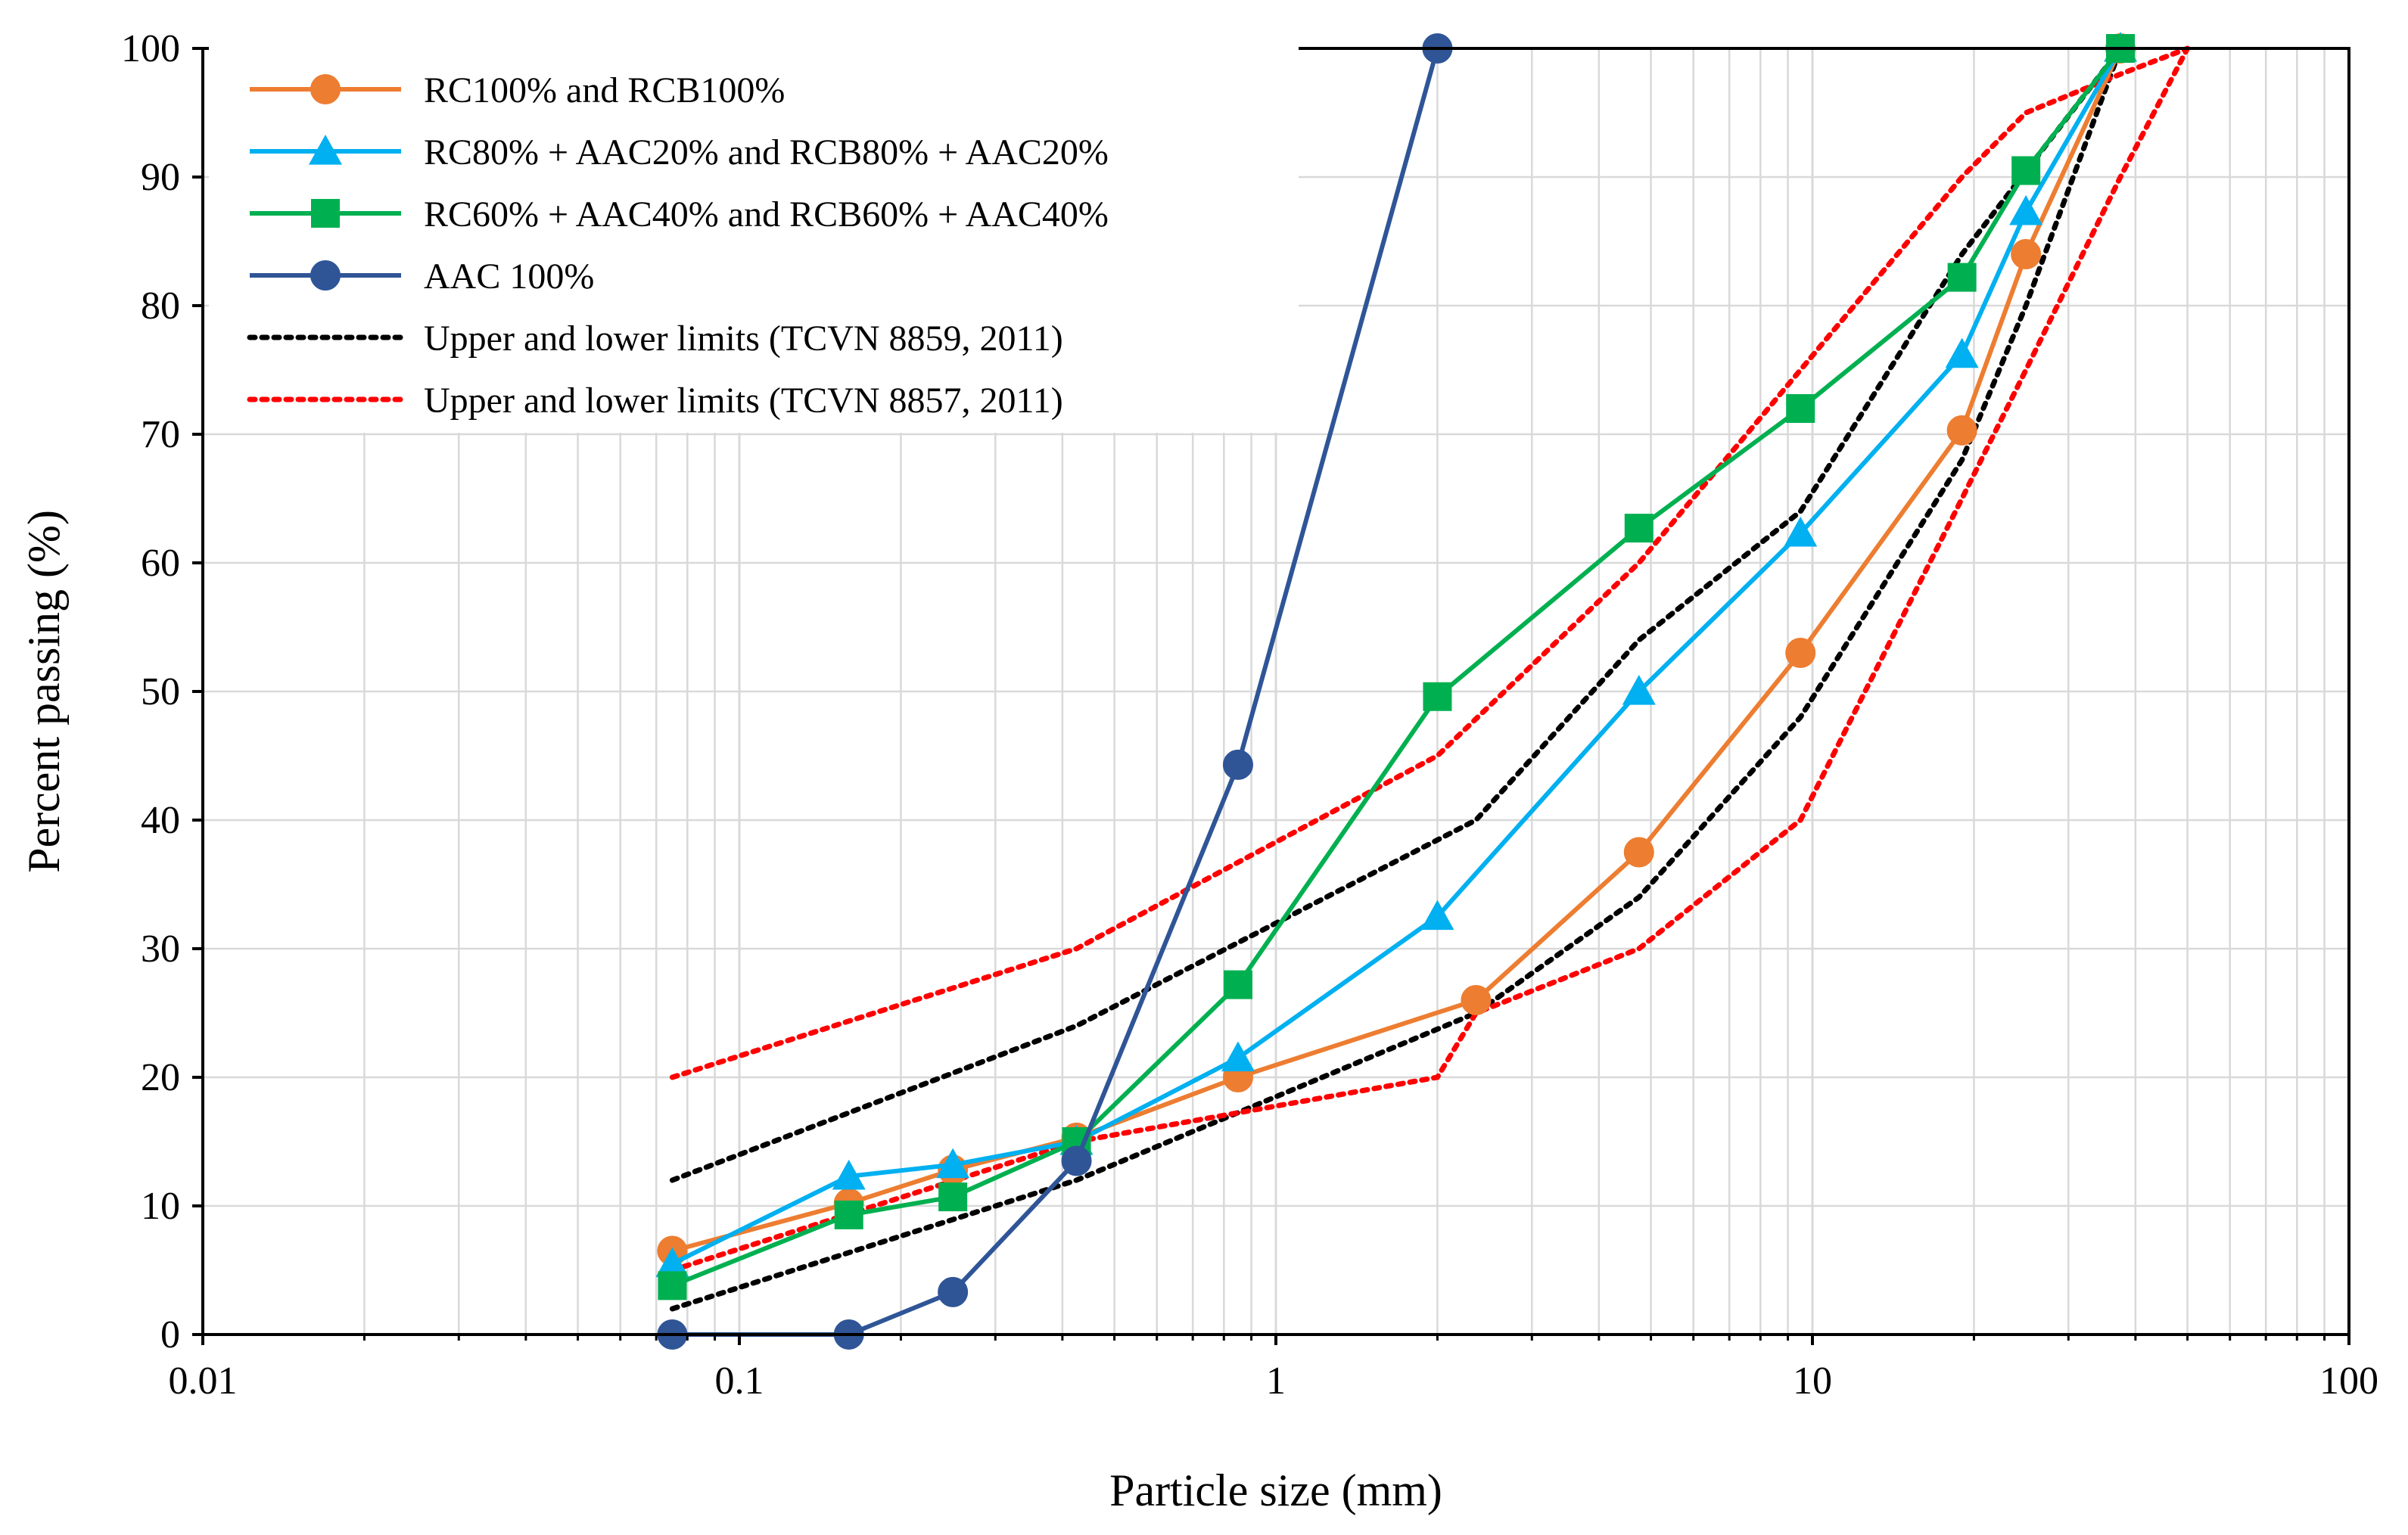  What do you see at coordinates (744, 339) in the screenshot?
I see `legend-label: Upper and lower limits (TCVN 8859, 2011)` at bounding box center [744, 339].